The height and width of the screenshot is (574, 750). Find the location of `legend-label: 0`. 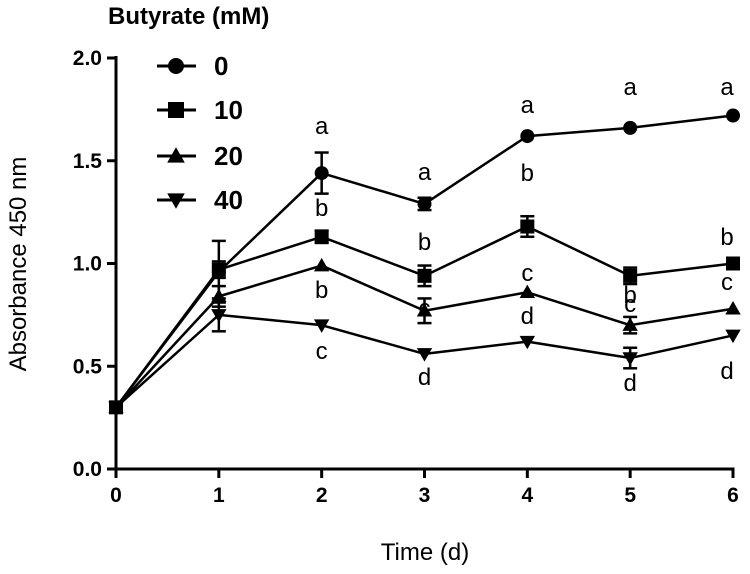

legend-label: 0 is located at coordinates (221, 66).